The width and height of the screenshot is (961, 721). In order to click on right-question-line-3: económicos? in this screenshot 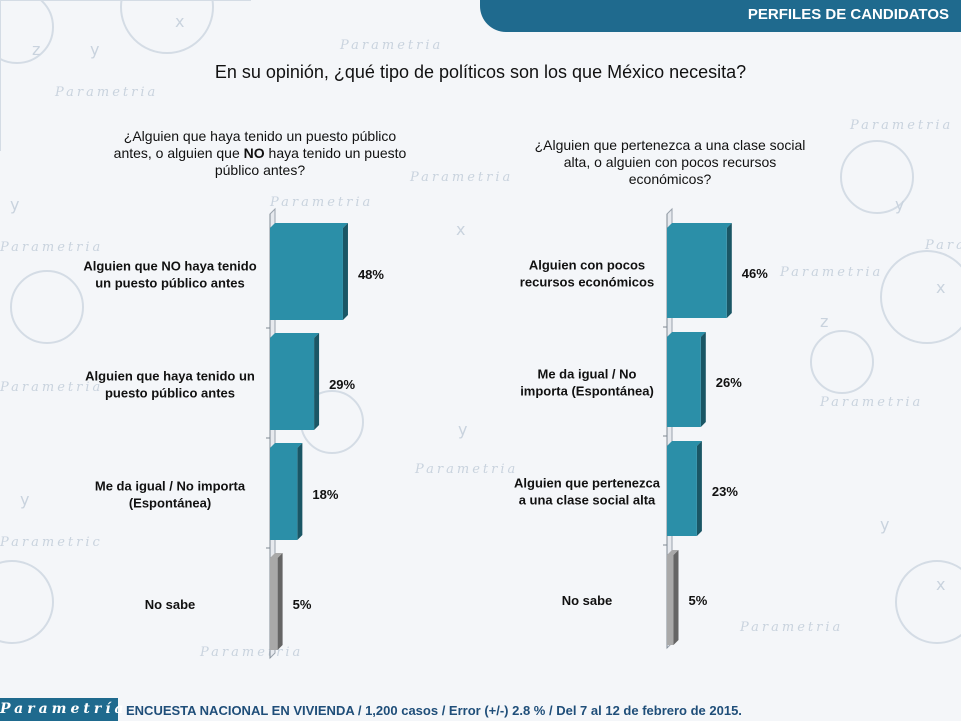, I will do `click(670, 179)`.